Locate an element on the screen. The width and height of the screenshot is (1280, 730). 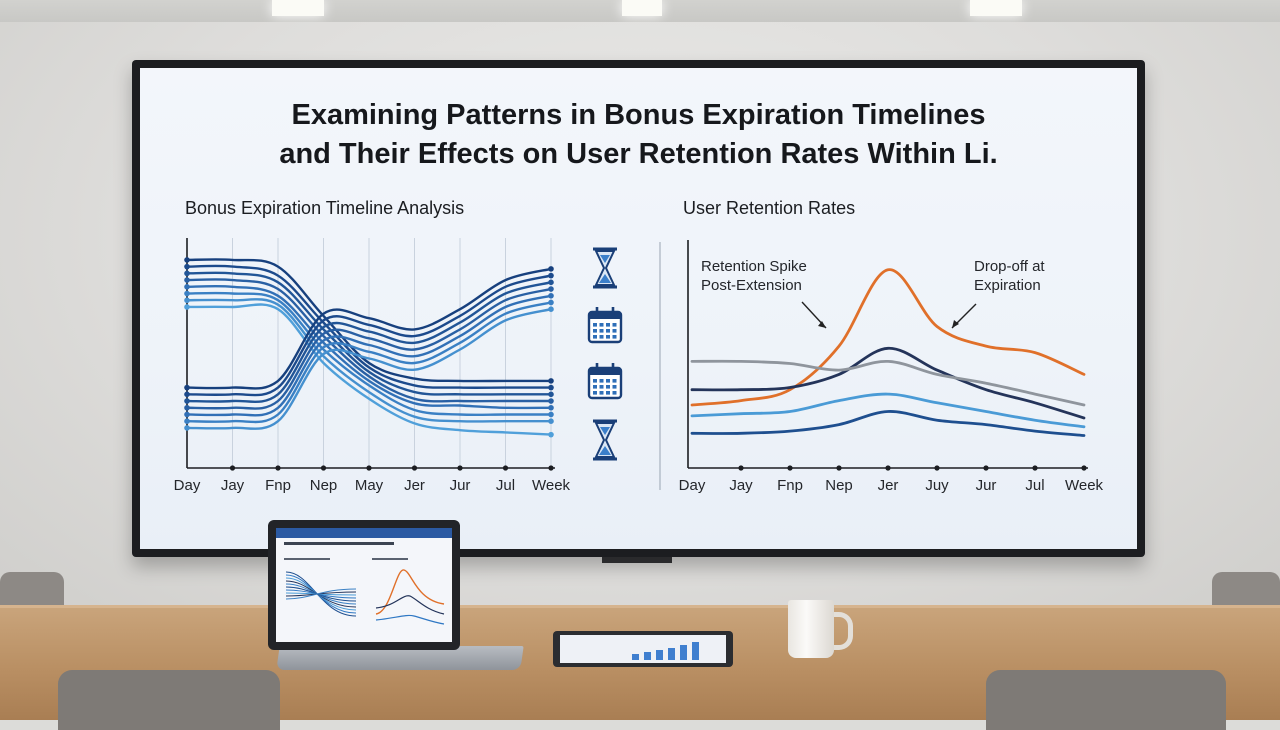
chart-2-x-tick-label: Jul is located at coordinates (1035, 485).